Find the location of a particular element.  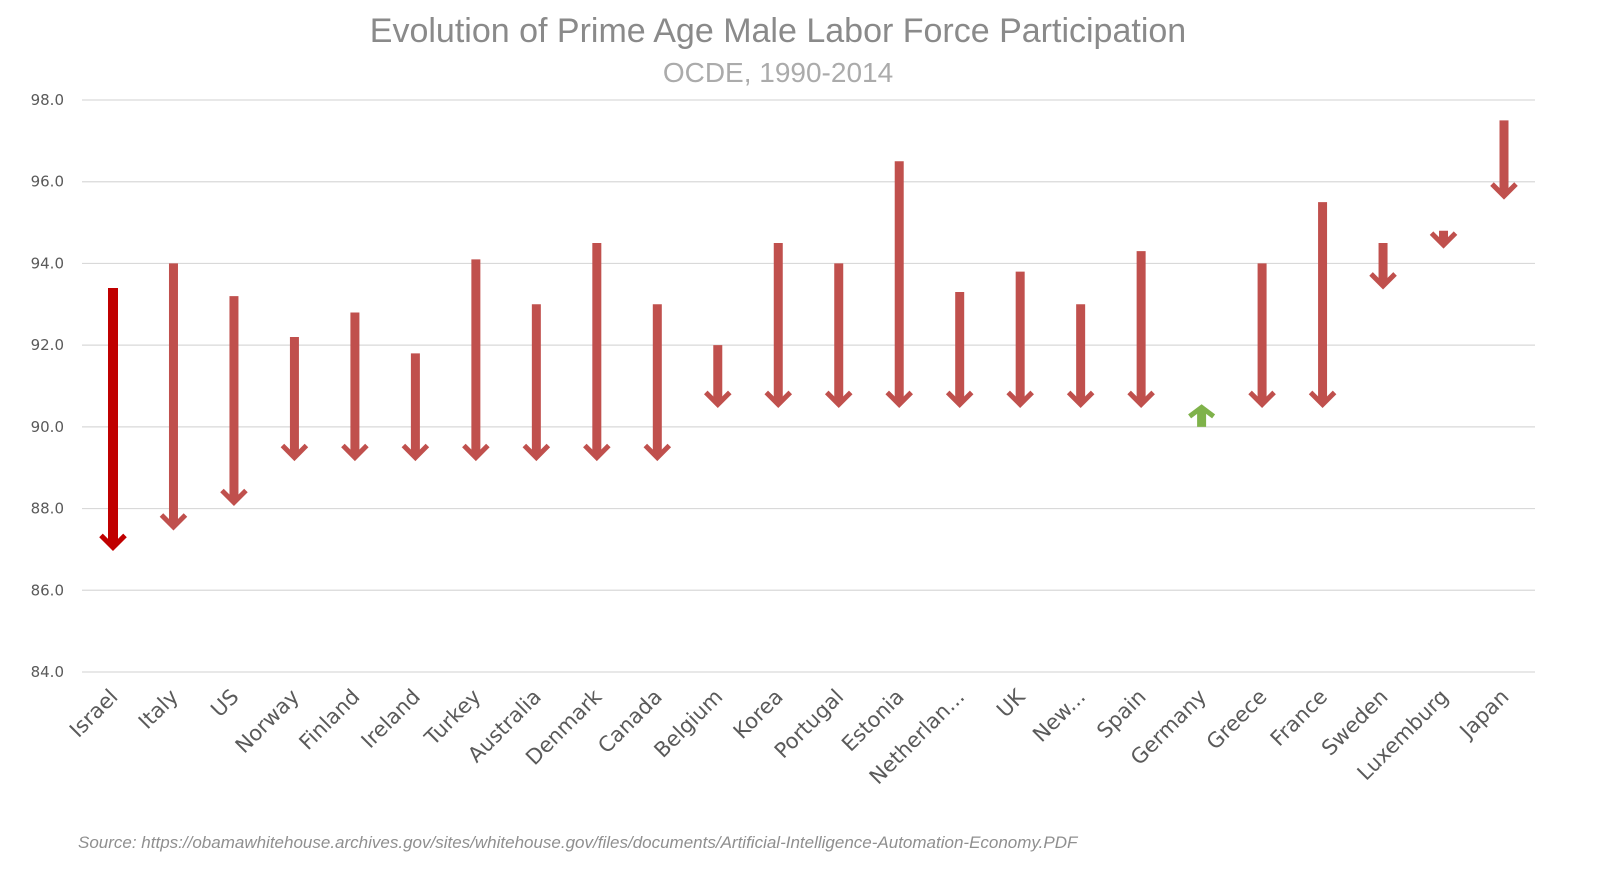

y-tick-label: 86.0 is located at coordinates (47, 590).